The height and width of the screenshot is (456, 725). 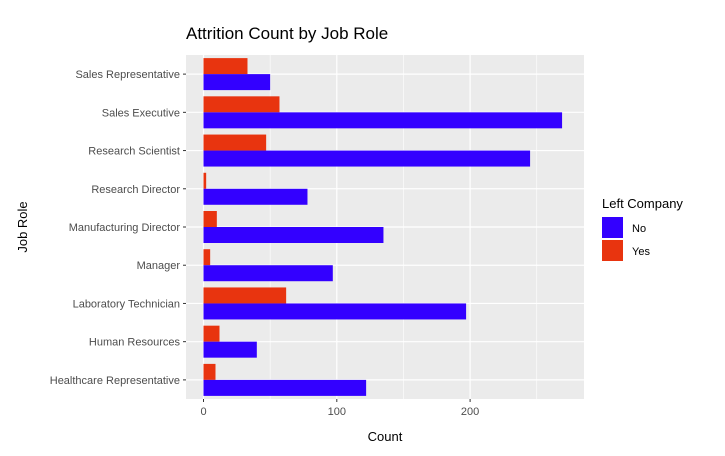 What do you see at coordinates (127, 75) in the screenshot?
I see `y-tick-label: Sales Representative` at bounding box center [127, 75].